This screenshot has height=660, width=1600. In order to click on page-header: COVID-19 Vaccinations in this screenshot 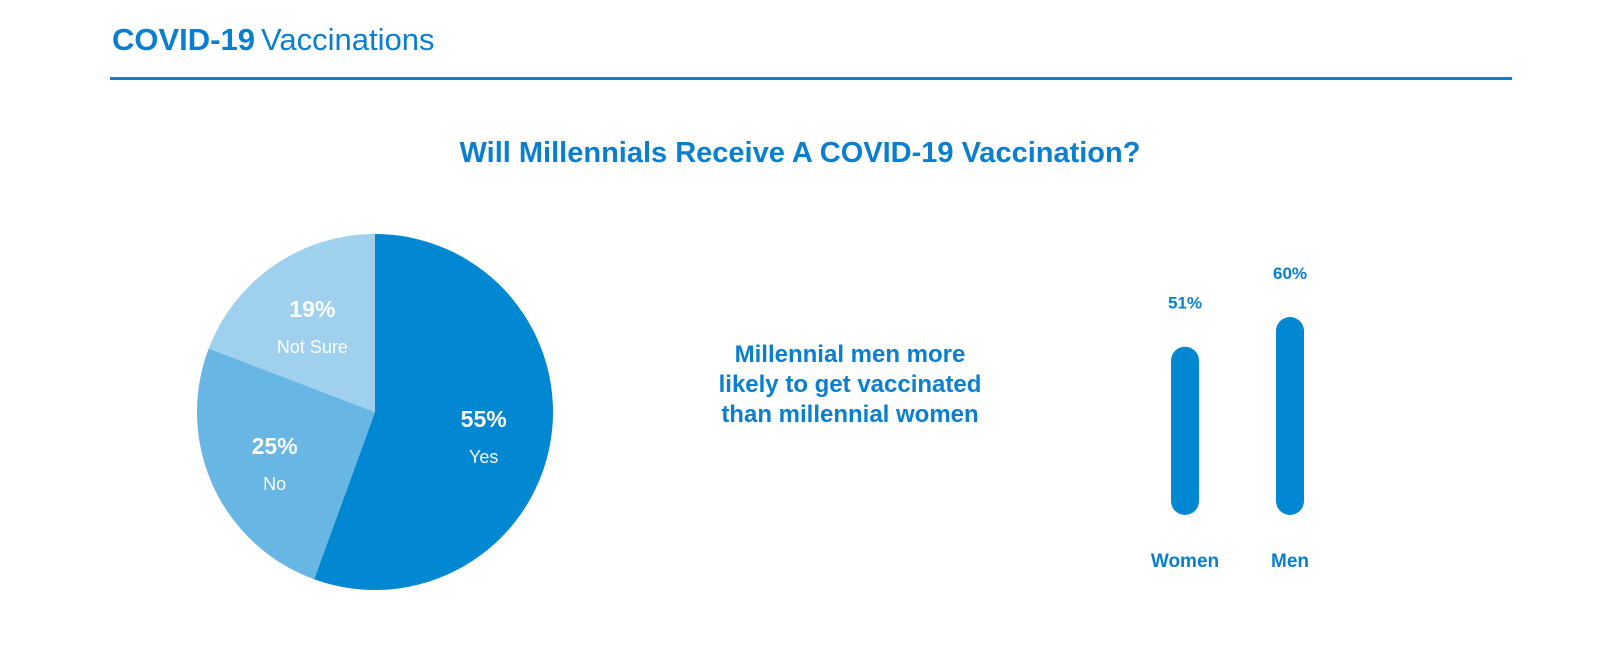, I will do `click(273, 40)`.